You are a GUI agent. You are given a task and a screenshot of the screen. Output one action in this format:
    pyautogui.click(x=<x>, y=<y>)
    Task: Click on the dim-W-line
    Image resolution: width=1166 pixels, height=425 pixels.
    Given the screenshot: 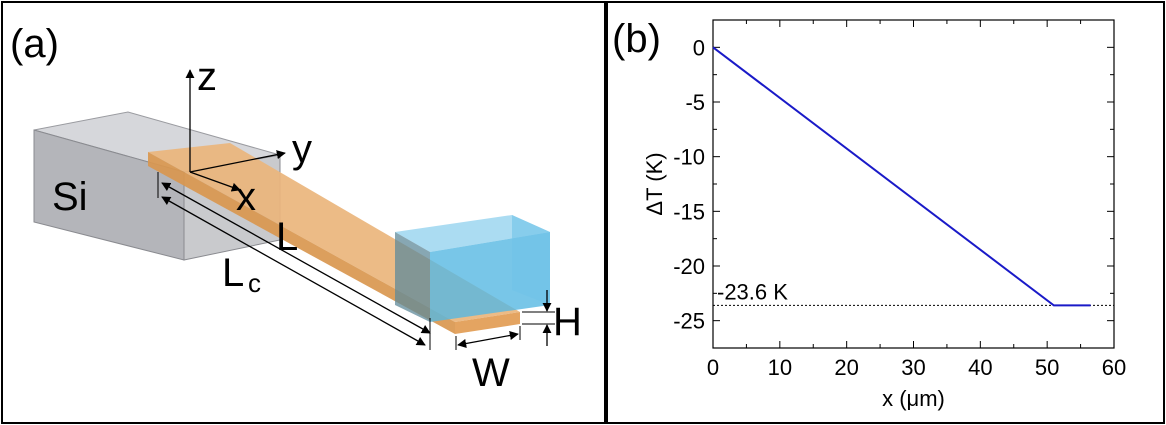 What is the action you would take?
    pyautogui.click(x=488, y=339)
    